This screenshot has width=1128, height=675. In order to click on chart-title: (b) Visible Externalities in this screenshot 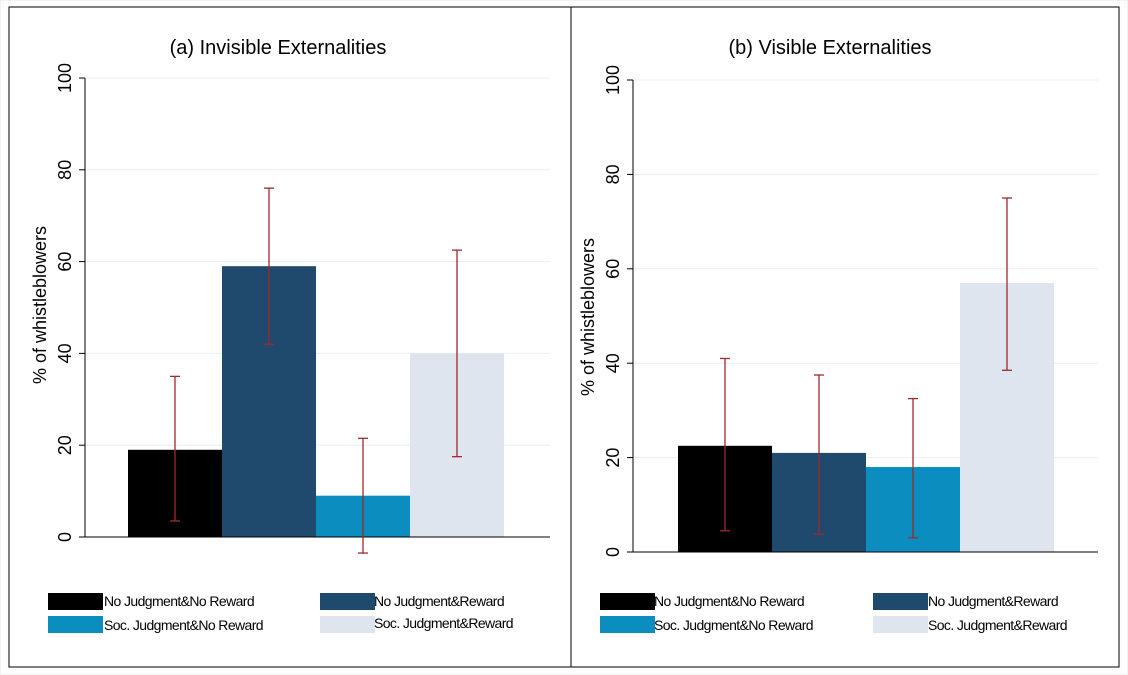, I will do `click(829, 48)`.